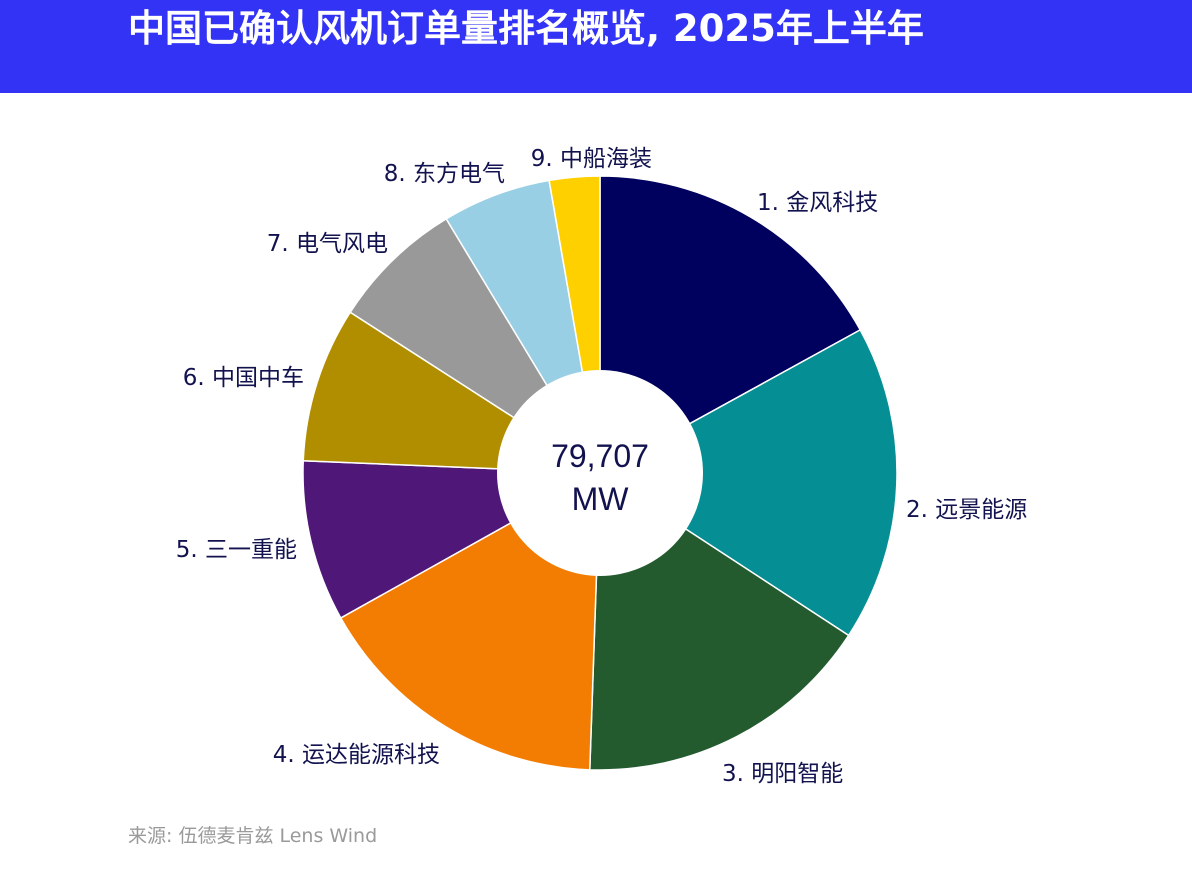 The width and height of the screenshot is (1192, 896). I want to click on header-bar: 中国已确认风机订单量排名概览, 2025年上半年, so click(596, 46).